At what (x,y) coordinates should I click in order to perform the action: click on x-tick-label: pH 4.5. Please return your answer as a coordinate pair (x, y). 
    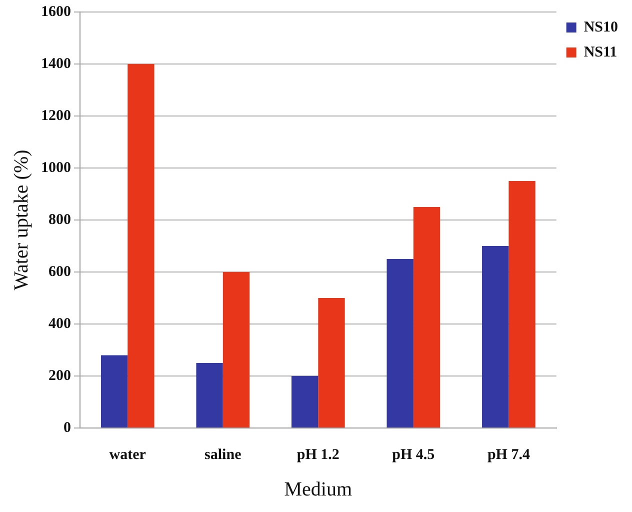
    Looking at the image, I should click on (413, 454).